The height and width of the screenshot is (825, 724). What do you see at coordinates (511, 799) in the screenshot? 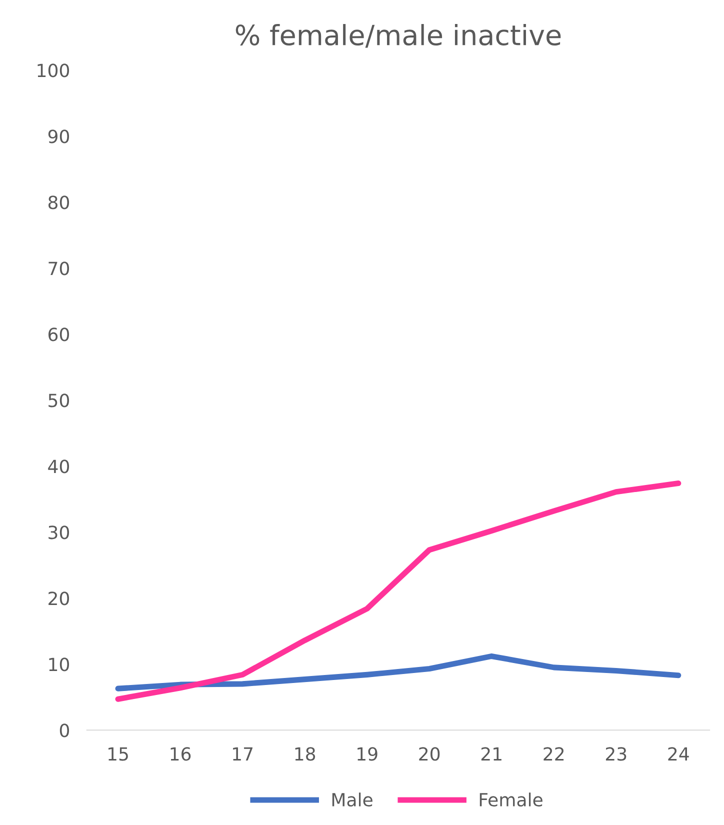
I see `legend-label: Female` at bounding box center [511, 799].